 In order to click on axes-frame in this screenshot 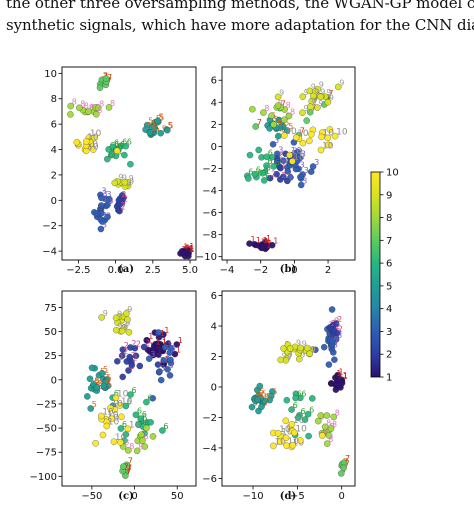, I will do `click(129, 388)`.